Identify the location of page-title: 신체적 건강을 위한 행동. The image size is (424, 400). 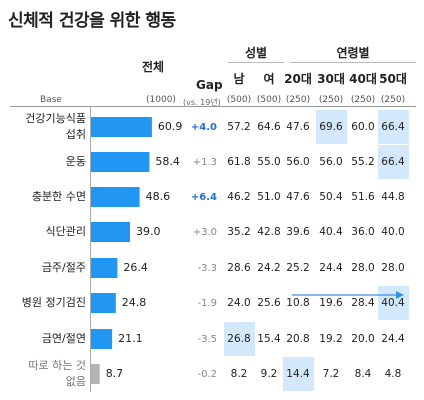
(92, 21).